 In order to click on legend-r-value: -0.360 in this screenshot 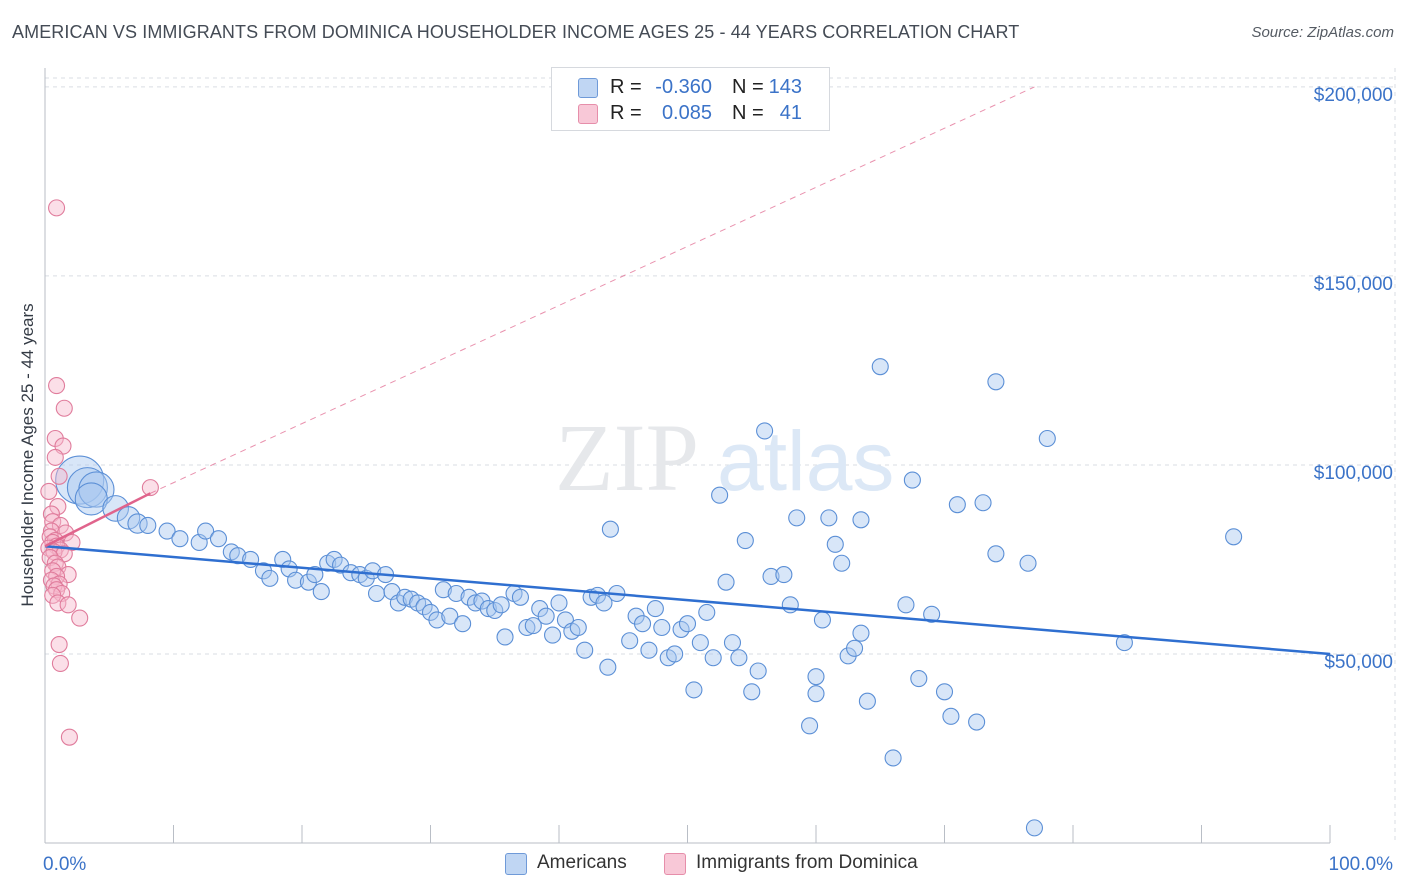, I will do `click(683, 87)`.